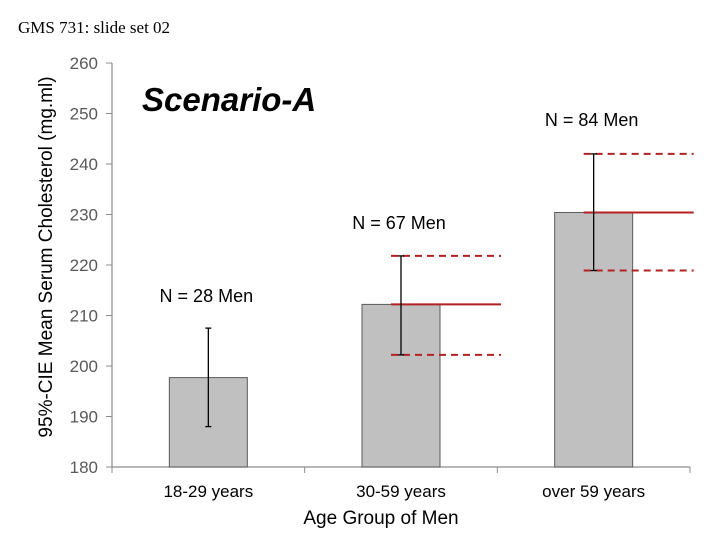  I want to click on sample-size-label: N = 28 Men, so click(207, 296).